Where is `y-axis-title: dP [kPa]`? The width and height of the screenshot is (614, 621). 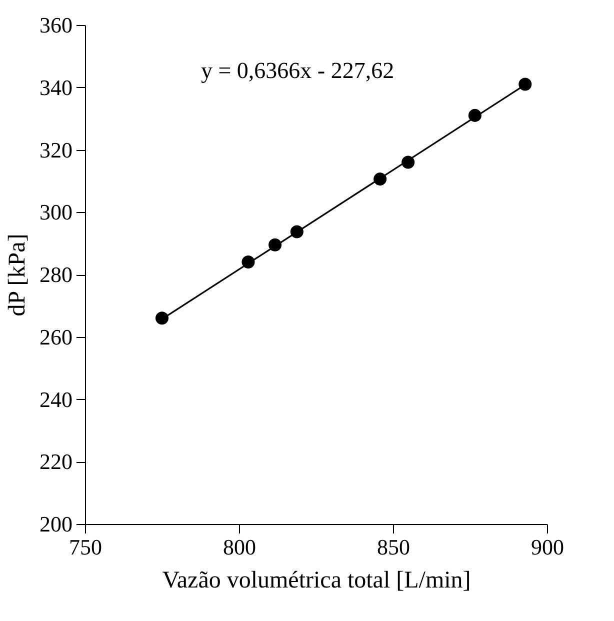 y-axis-title: dP [kPa] is located at coordinates (17, 275).